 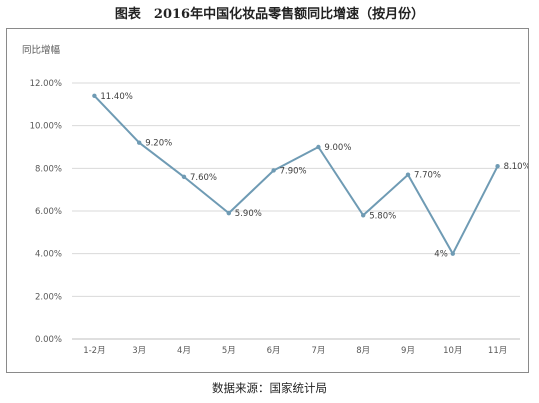 I want to click on y-axis-ticks: 0.00% 2.00% 4.00% 6.00% 8.00% 10.00% 12.00%, so click(x=46, y=212).